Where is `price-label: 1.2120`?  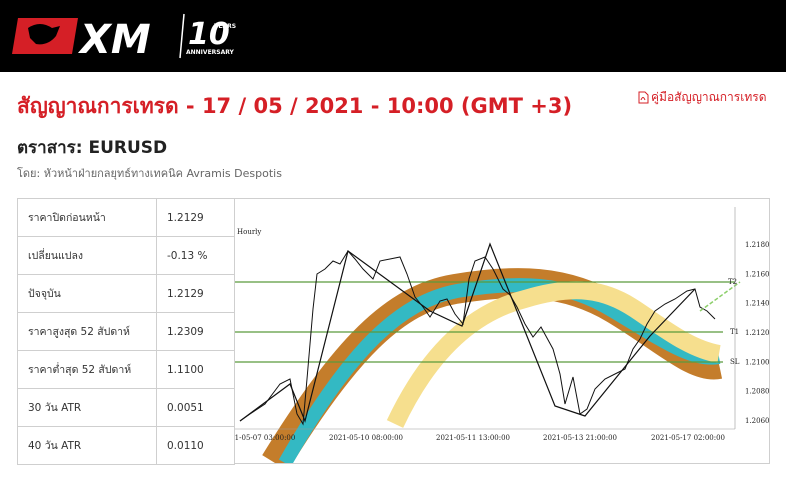 price-label: 1.2120 is located at coordinates (757, 333).